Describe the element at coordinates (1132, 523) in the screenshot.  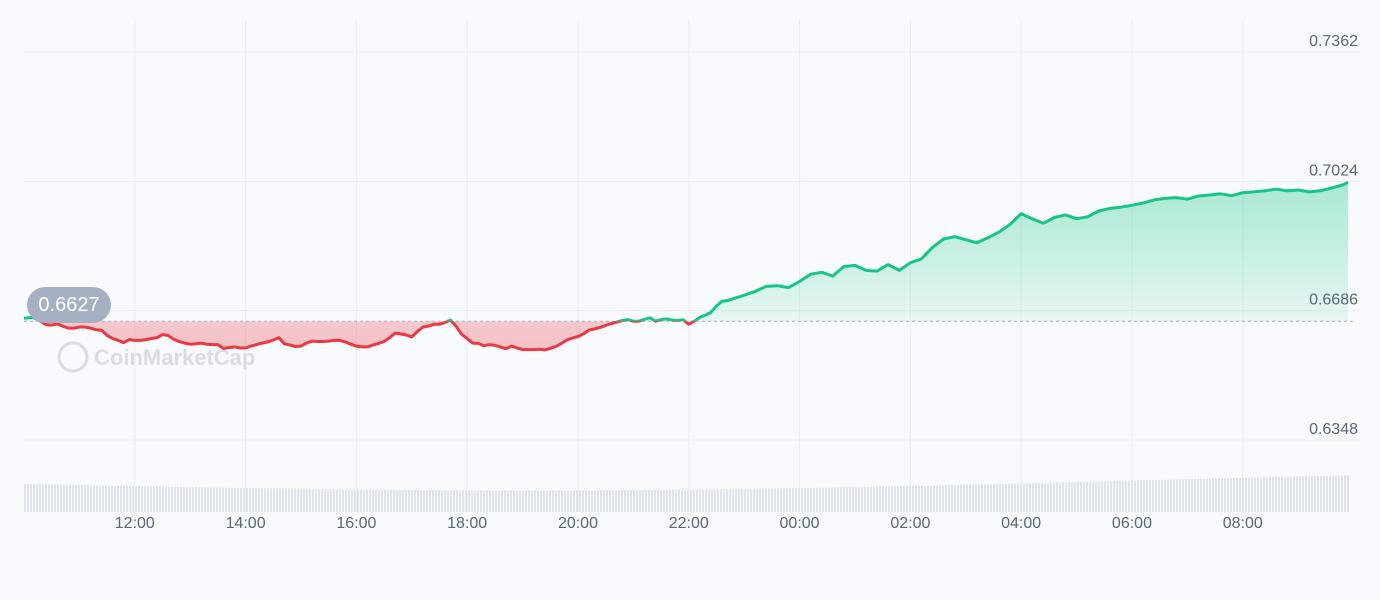
I see `x-tick-label: 06:00` at that location.